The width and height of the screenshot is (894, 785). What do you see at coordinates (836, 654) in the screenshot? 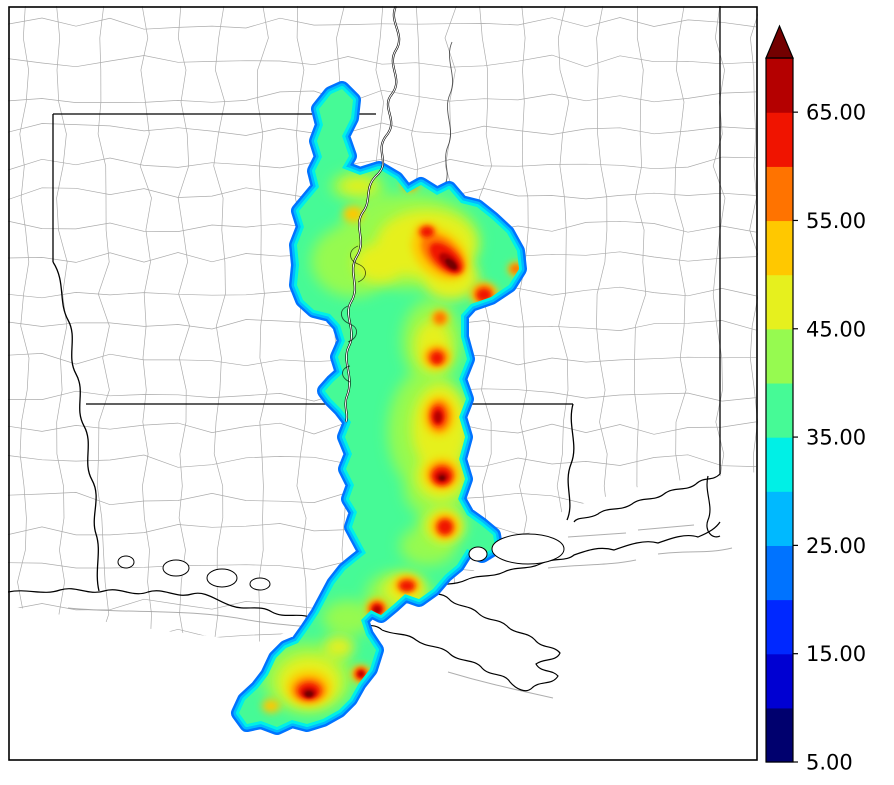
I see `colorbar-tick-label: 15.00` at bounding box center [836, 654].